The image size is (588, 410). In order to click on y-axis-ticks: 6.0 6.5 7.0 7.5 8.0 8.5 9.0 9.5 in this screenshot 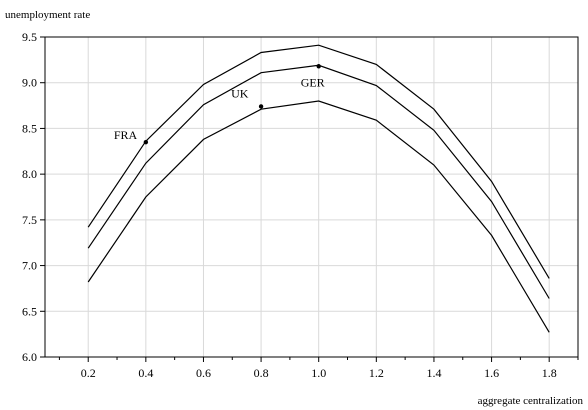, I will do `click(33, 197)`.